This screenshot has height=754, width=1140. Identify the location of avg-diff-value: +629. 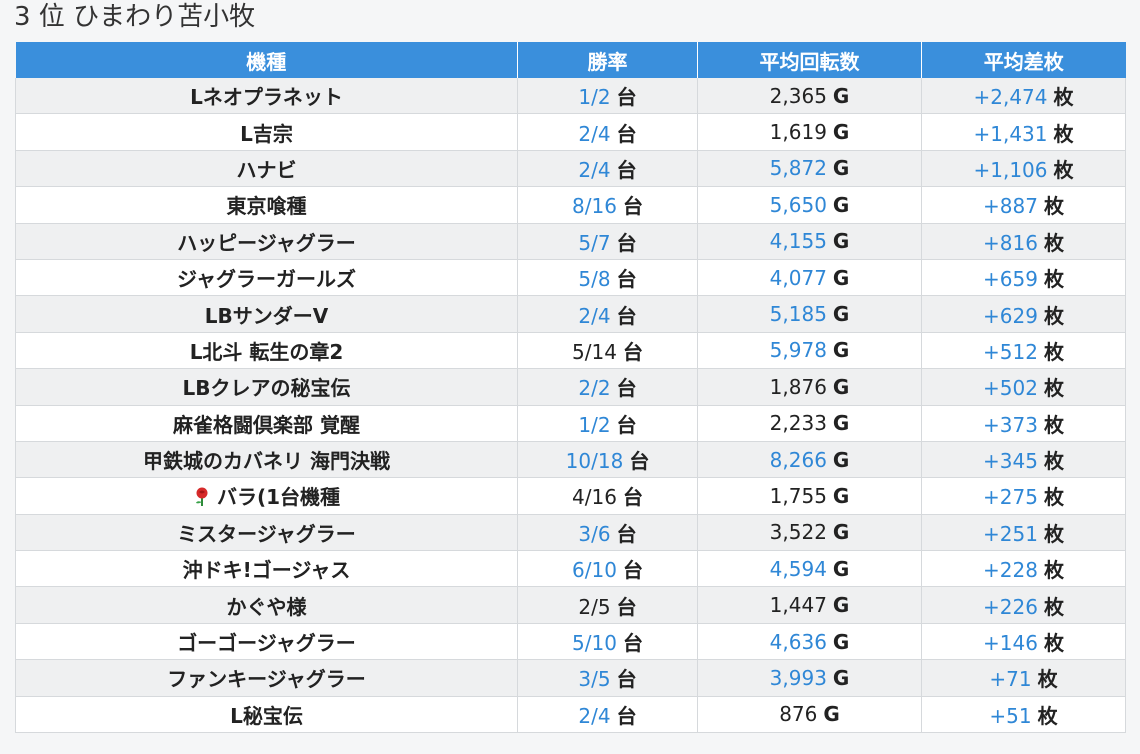
(1010, 315).